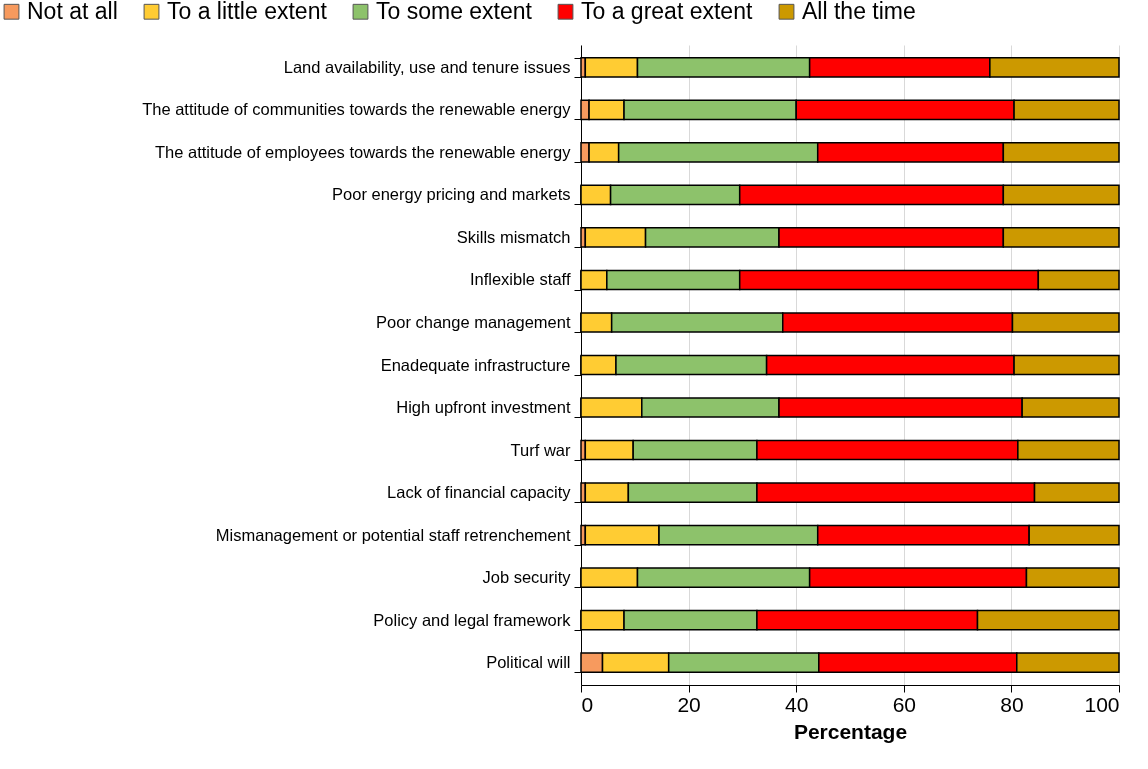 This screenshot has width=1148, height=769. What do you see at coordinates (472, 619) in the screenshot?
I see `y-tick-label: Policy and legal framework` at bounding box center [472, 619].